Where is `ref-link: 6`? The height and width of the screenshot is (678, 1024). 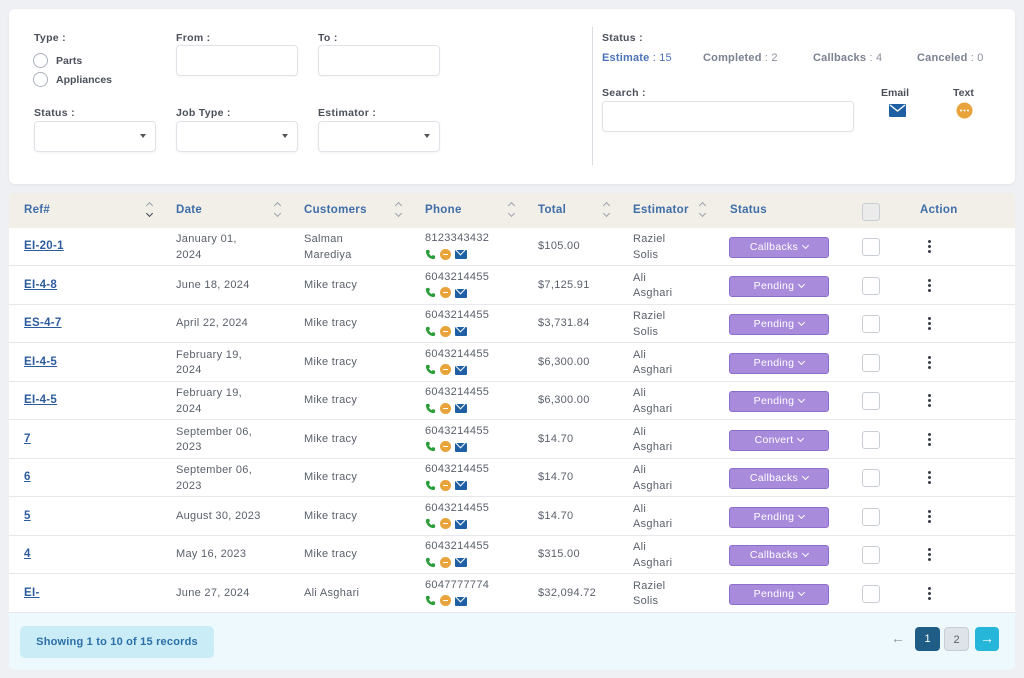 ref-link: 6 is located at coordinates (27, 477).